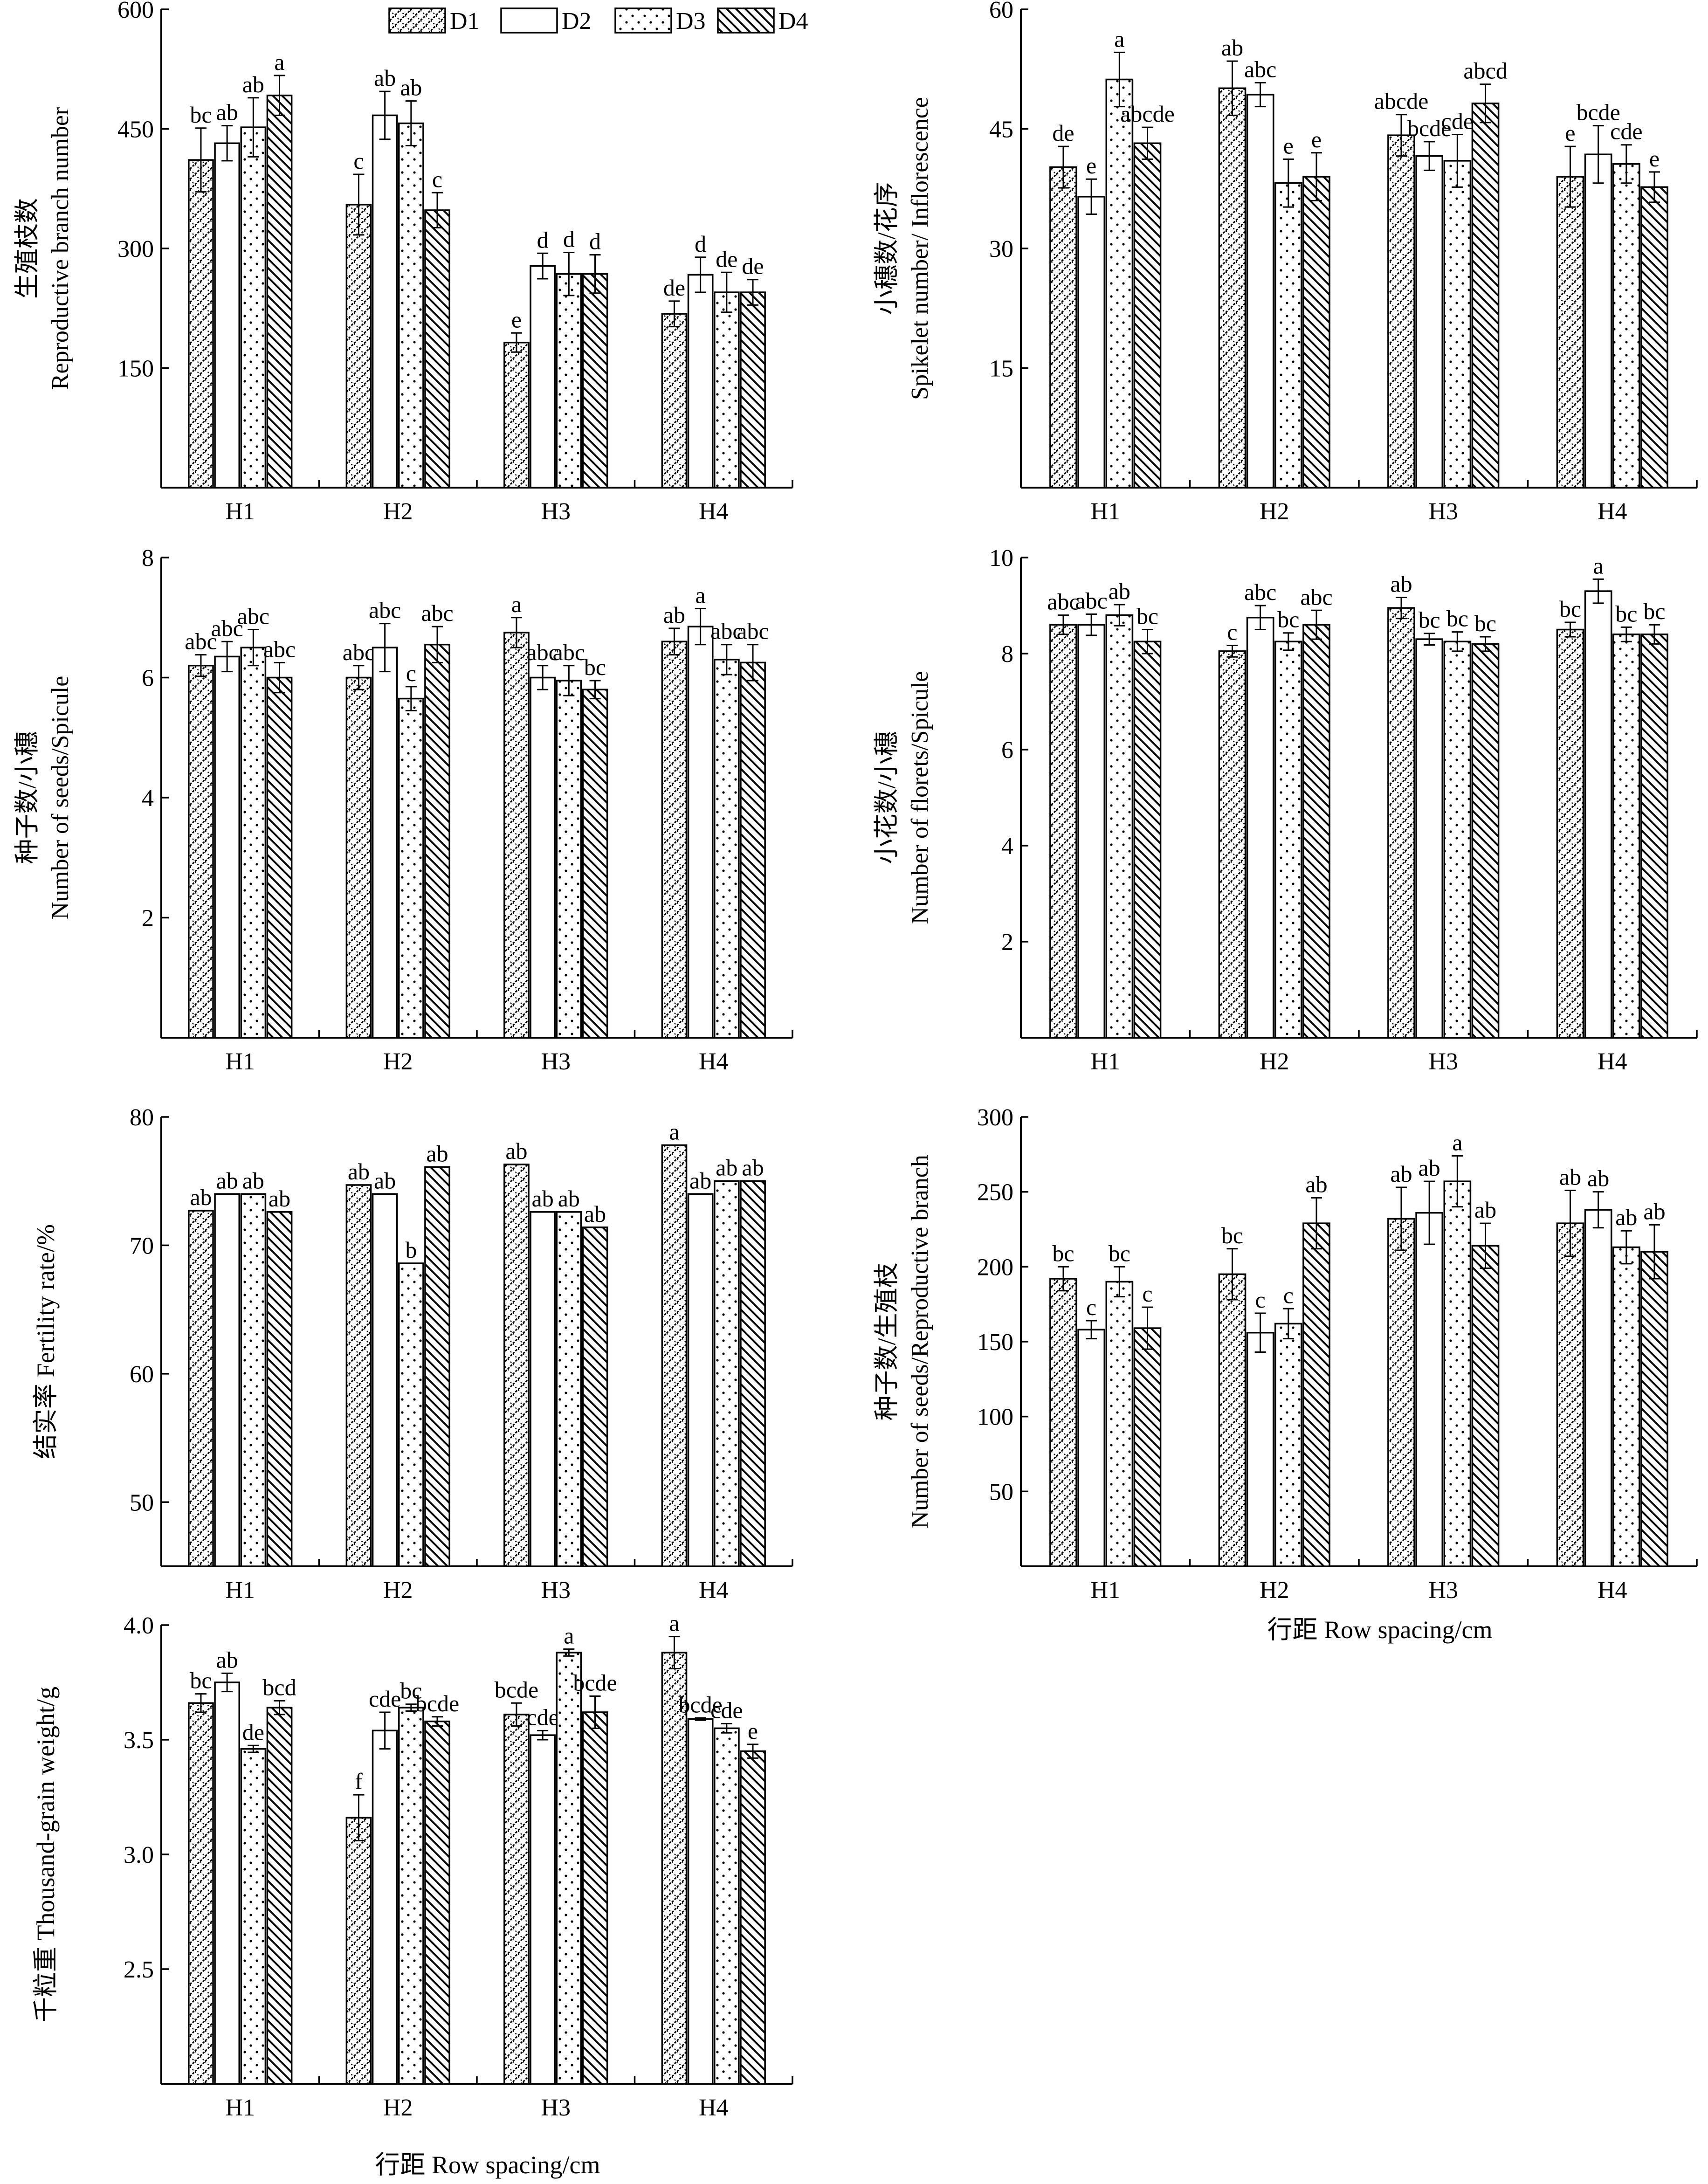 This screenshot has height=2184, width=1708. I want to click on y-axis-title-zh: 生殖枝数, so click(27, 248).